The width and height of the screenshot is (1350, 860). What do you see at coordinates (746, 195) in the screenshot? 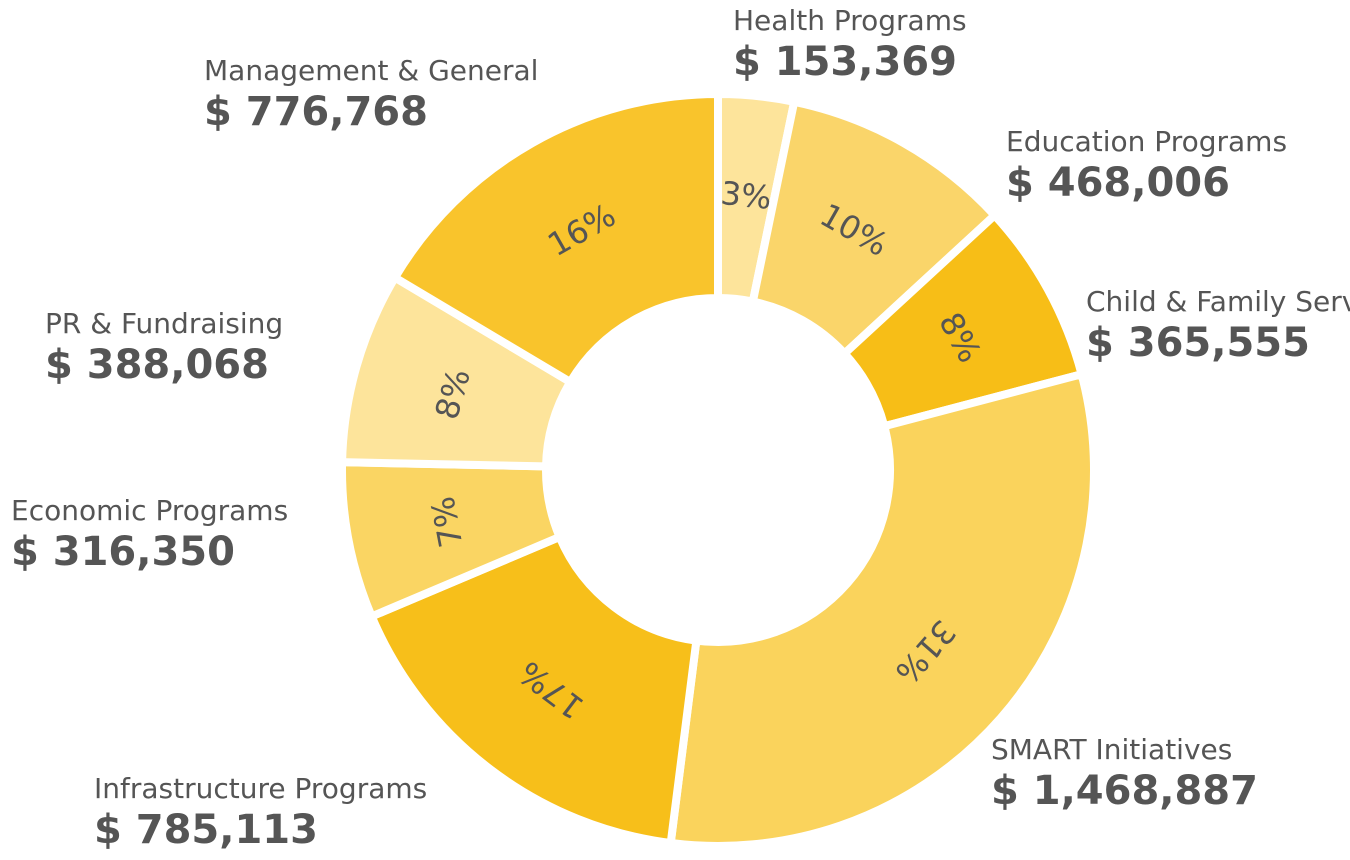
I see `percent-label: 3%` at bounding box center [746, 195].